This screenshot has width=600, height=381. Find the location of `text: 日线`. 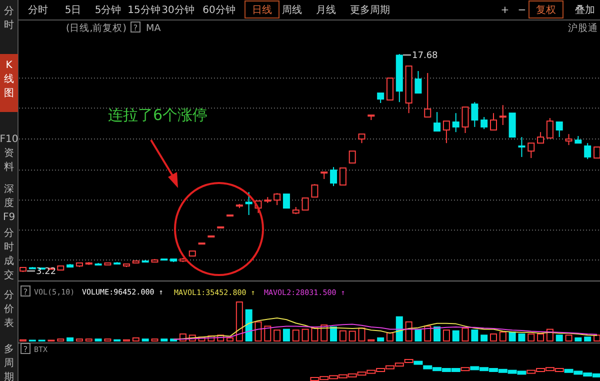

text: 日线 is located at coordinates (262, 10).